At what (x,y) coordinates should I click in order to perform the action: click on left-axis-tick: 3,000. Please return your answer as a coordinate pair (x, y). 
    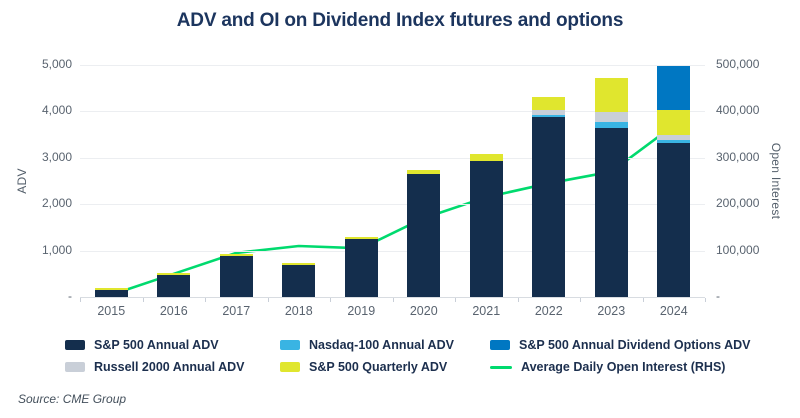
    Looking at the image, I should click on (56, 156).